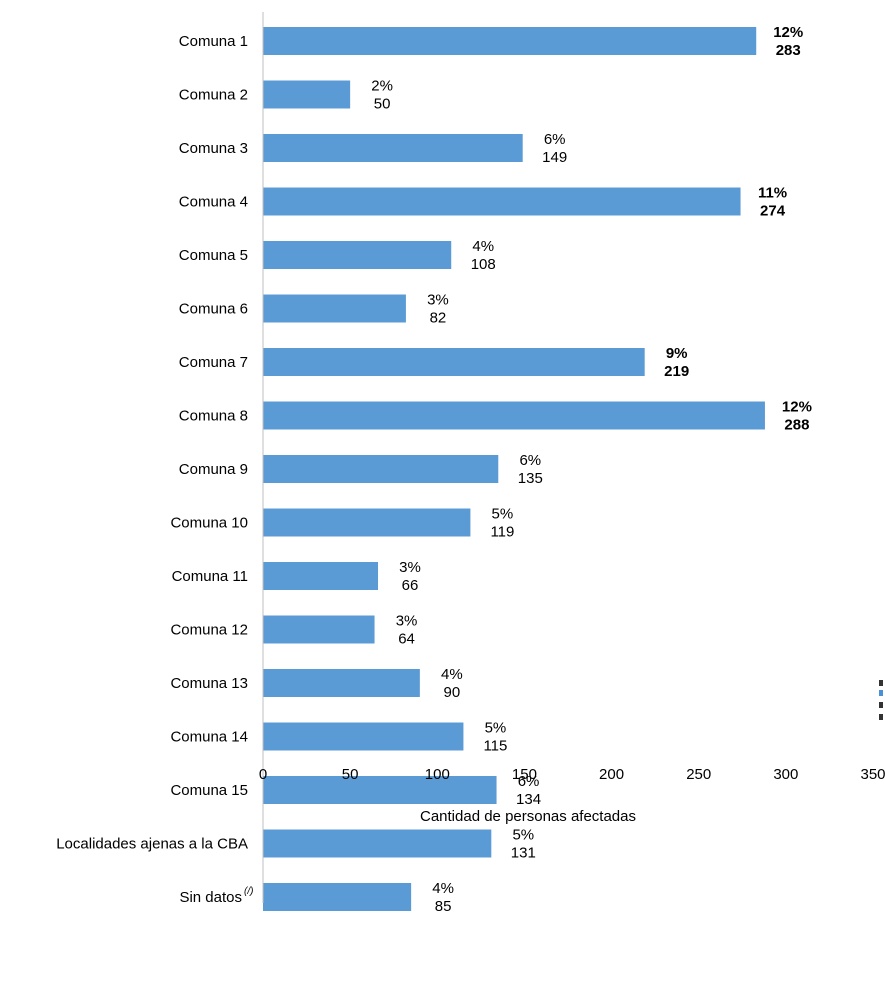 The image size is (885, 990). Describe the element at coordinates (210, 897) in the screenshot. I see `category-label: Sin datos` at that location.